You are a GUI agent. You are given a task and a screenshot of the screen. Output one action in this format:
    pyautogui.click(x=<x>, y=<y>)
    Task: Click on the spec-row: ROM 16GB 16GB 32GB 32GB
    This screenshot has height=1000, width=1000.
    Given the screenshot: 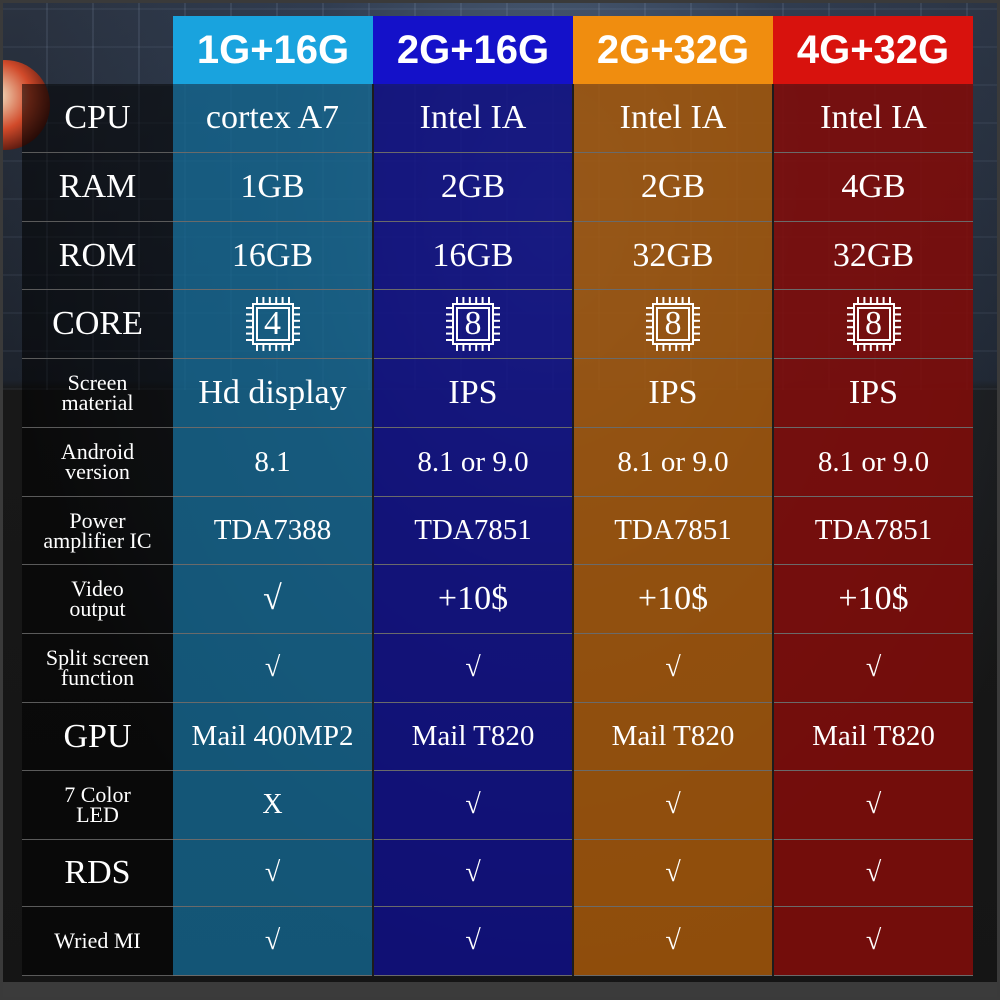 What is the action you would take?
    pyautogui.click(x=497, y=255)
    